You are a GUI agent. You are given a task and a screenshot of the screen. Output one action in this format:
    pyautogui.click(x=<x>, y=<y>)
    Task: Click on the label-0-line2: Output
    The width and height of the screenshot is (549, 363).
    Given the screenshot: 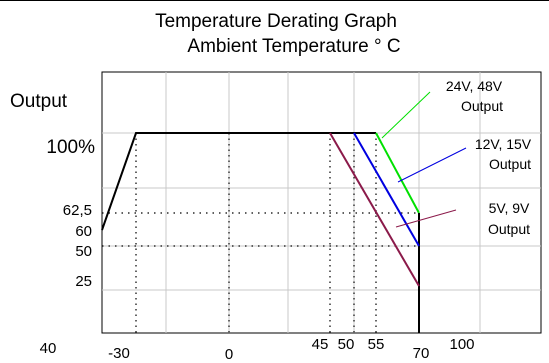 What is the action you would take?
    pyautogui.click(x=482, y=106)
    